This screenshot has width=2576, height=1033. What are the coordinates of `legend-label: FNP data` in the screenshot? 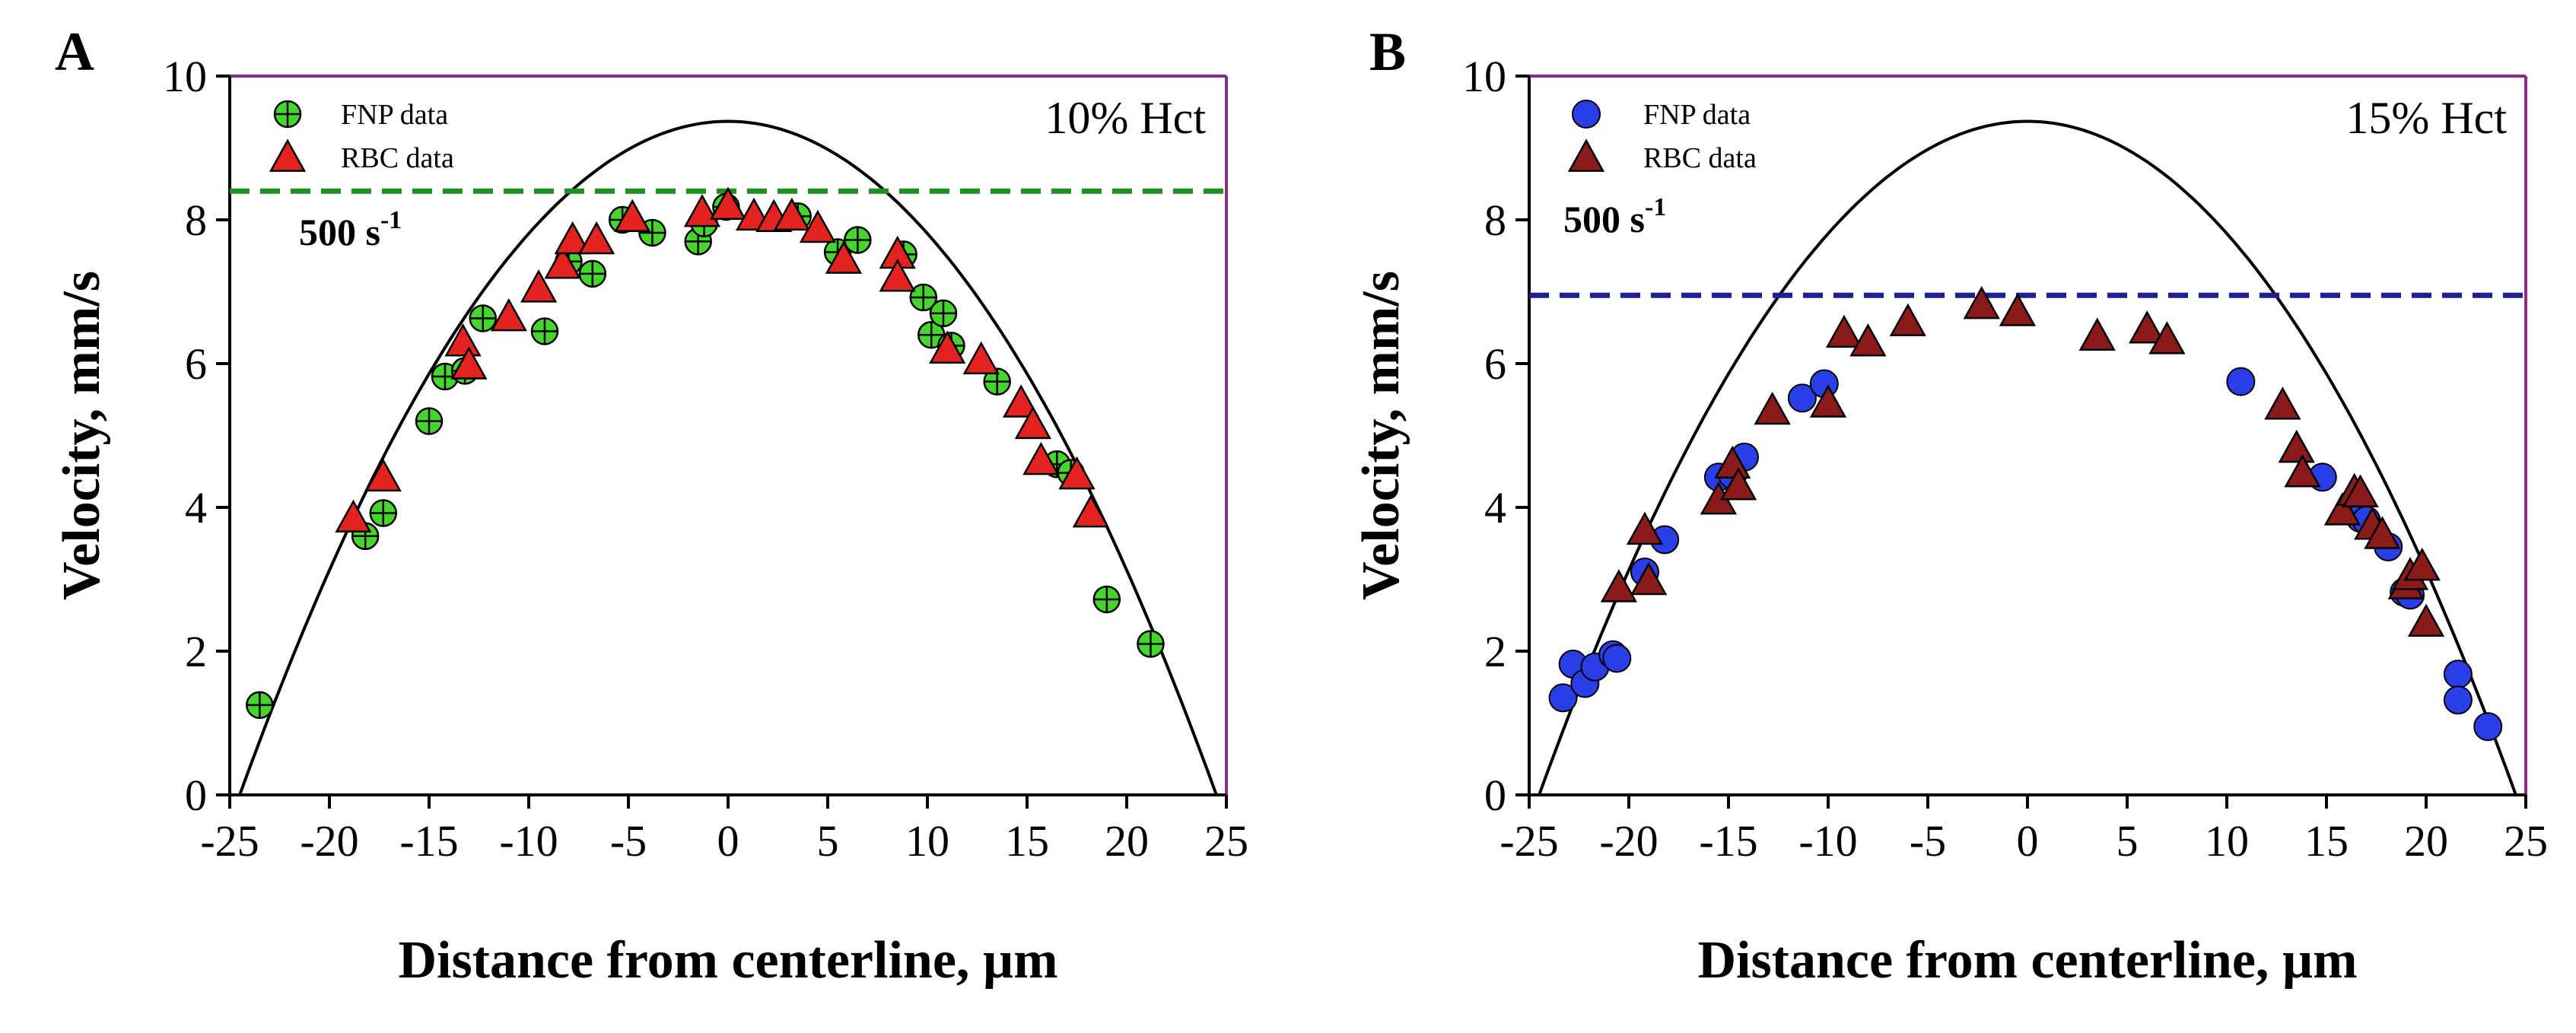 It's located at (1697, 115).